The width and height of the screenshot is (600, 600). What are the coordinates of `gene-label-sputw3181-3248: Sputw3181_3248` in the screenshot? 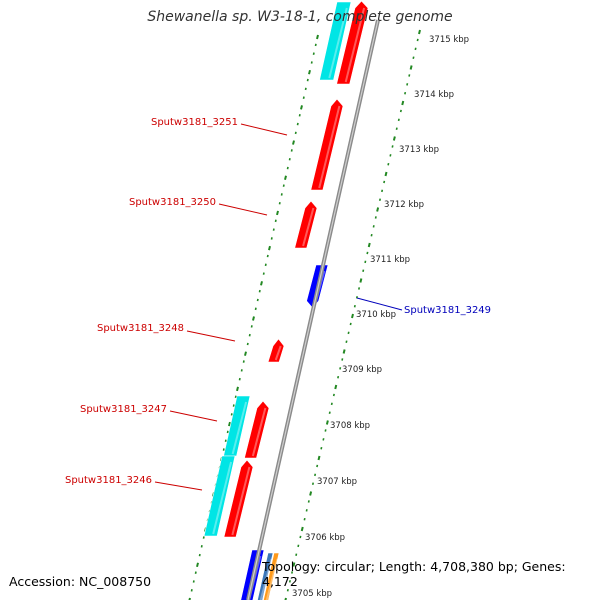 It's located at (140, 328).